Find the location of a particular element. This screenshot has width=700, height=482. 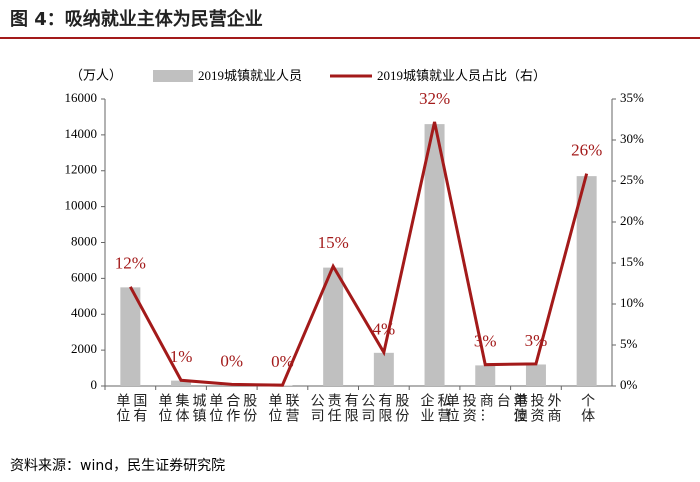

y2-tick-label: 35% is located at coordinates (632, 97).